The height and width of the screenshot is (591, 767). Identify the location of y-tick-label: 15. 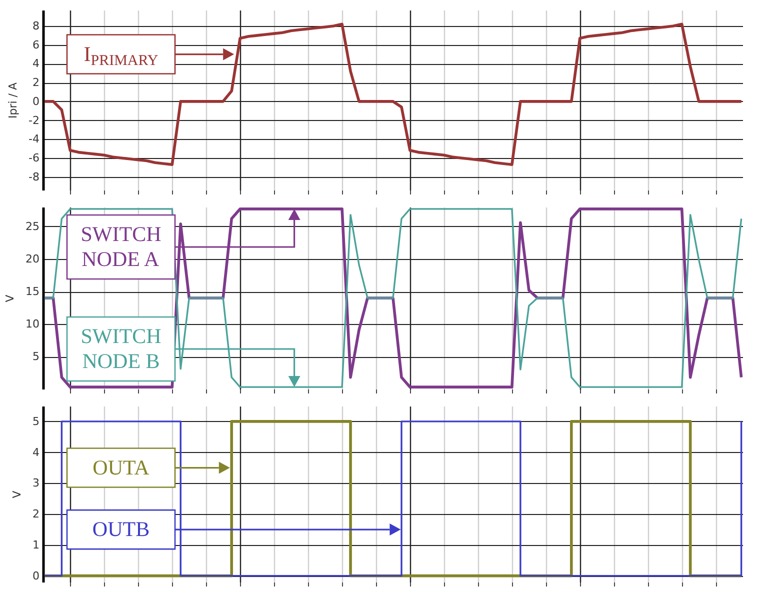
(33, 291).